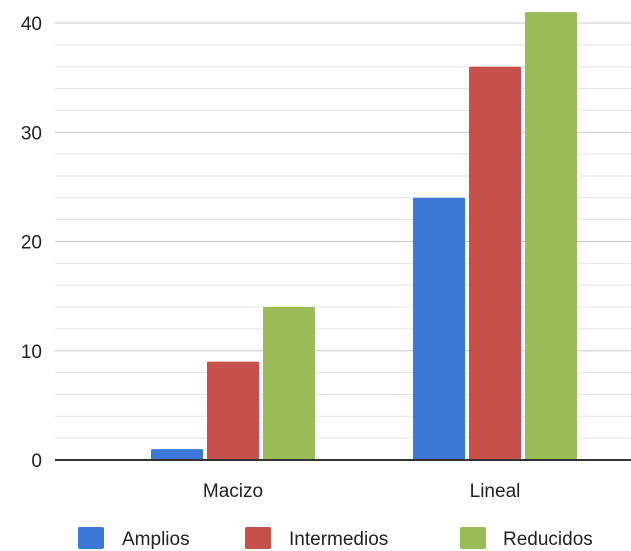 The height and width of the screenshot is (551, 631). I want to click on legend-swatch-amplios, so click(91, 538).